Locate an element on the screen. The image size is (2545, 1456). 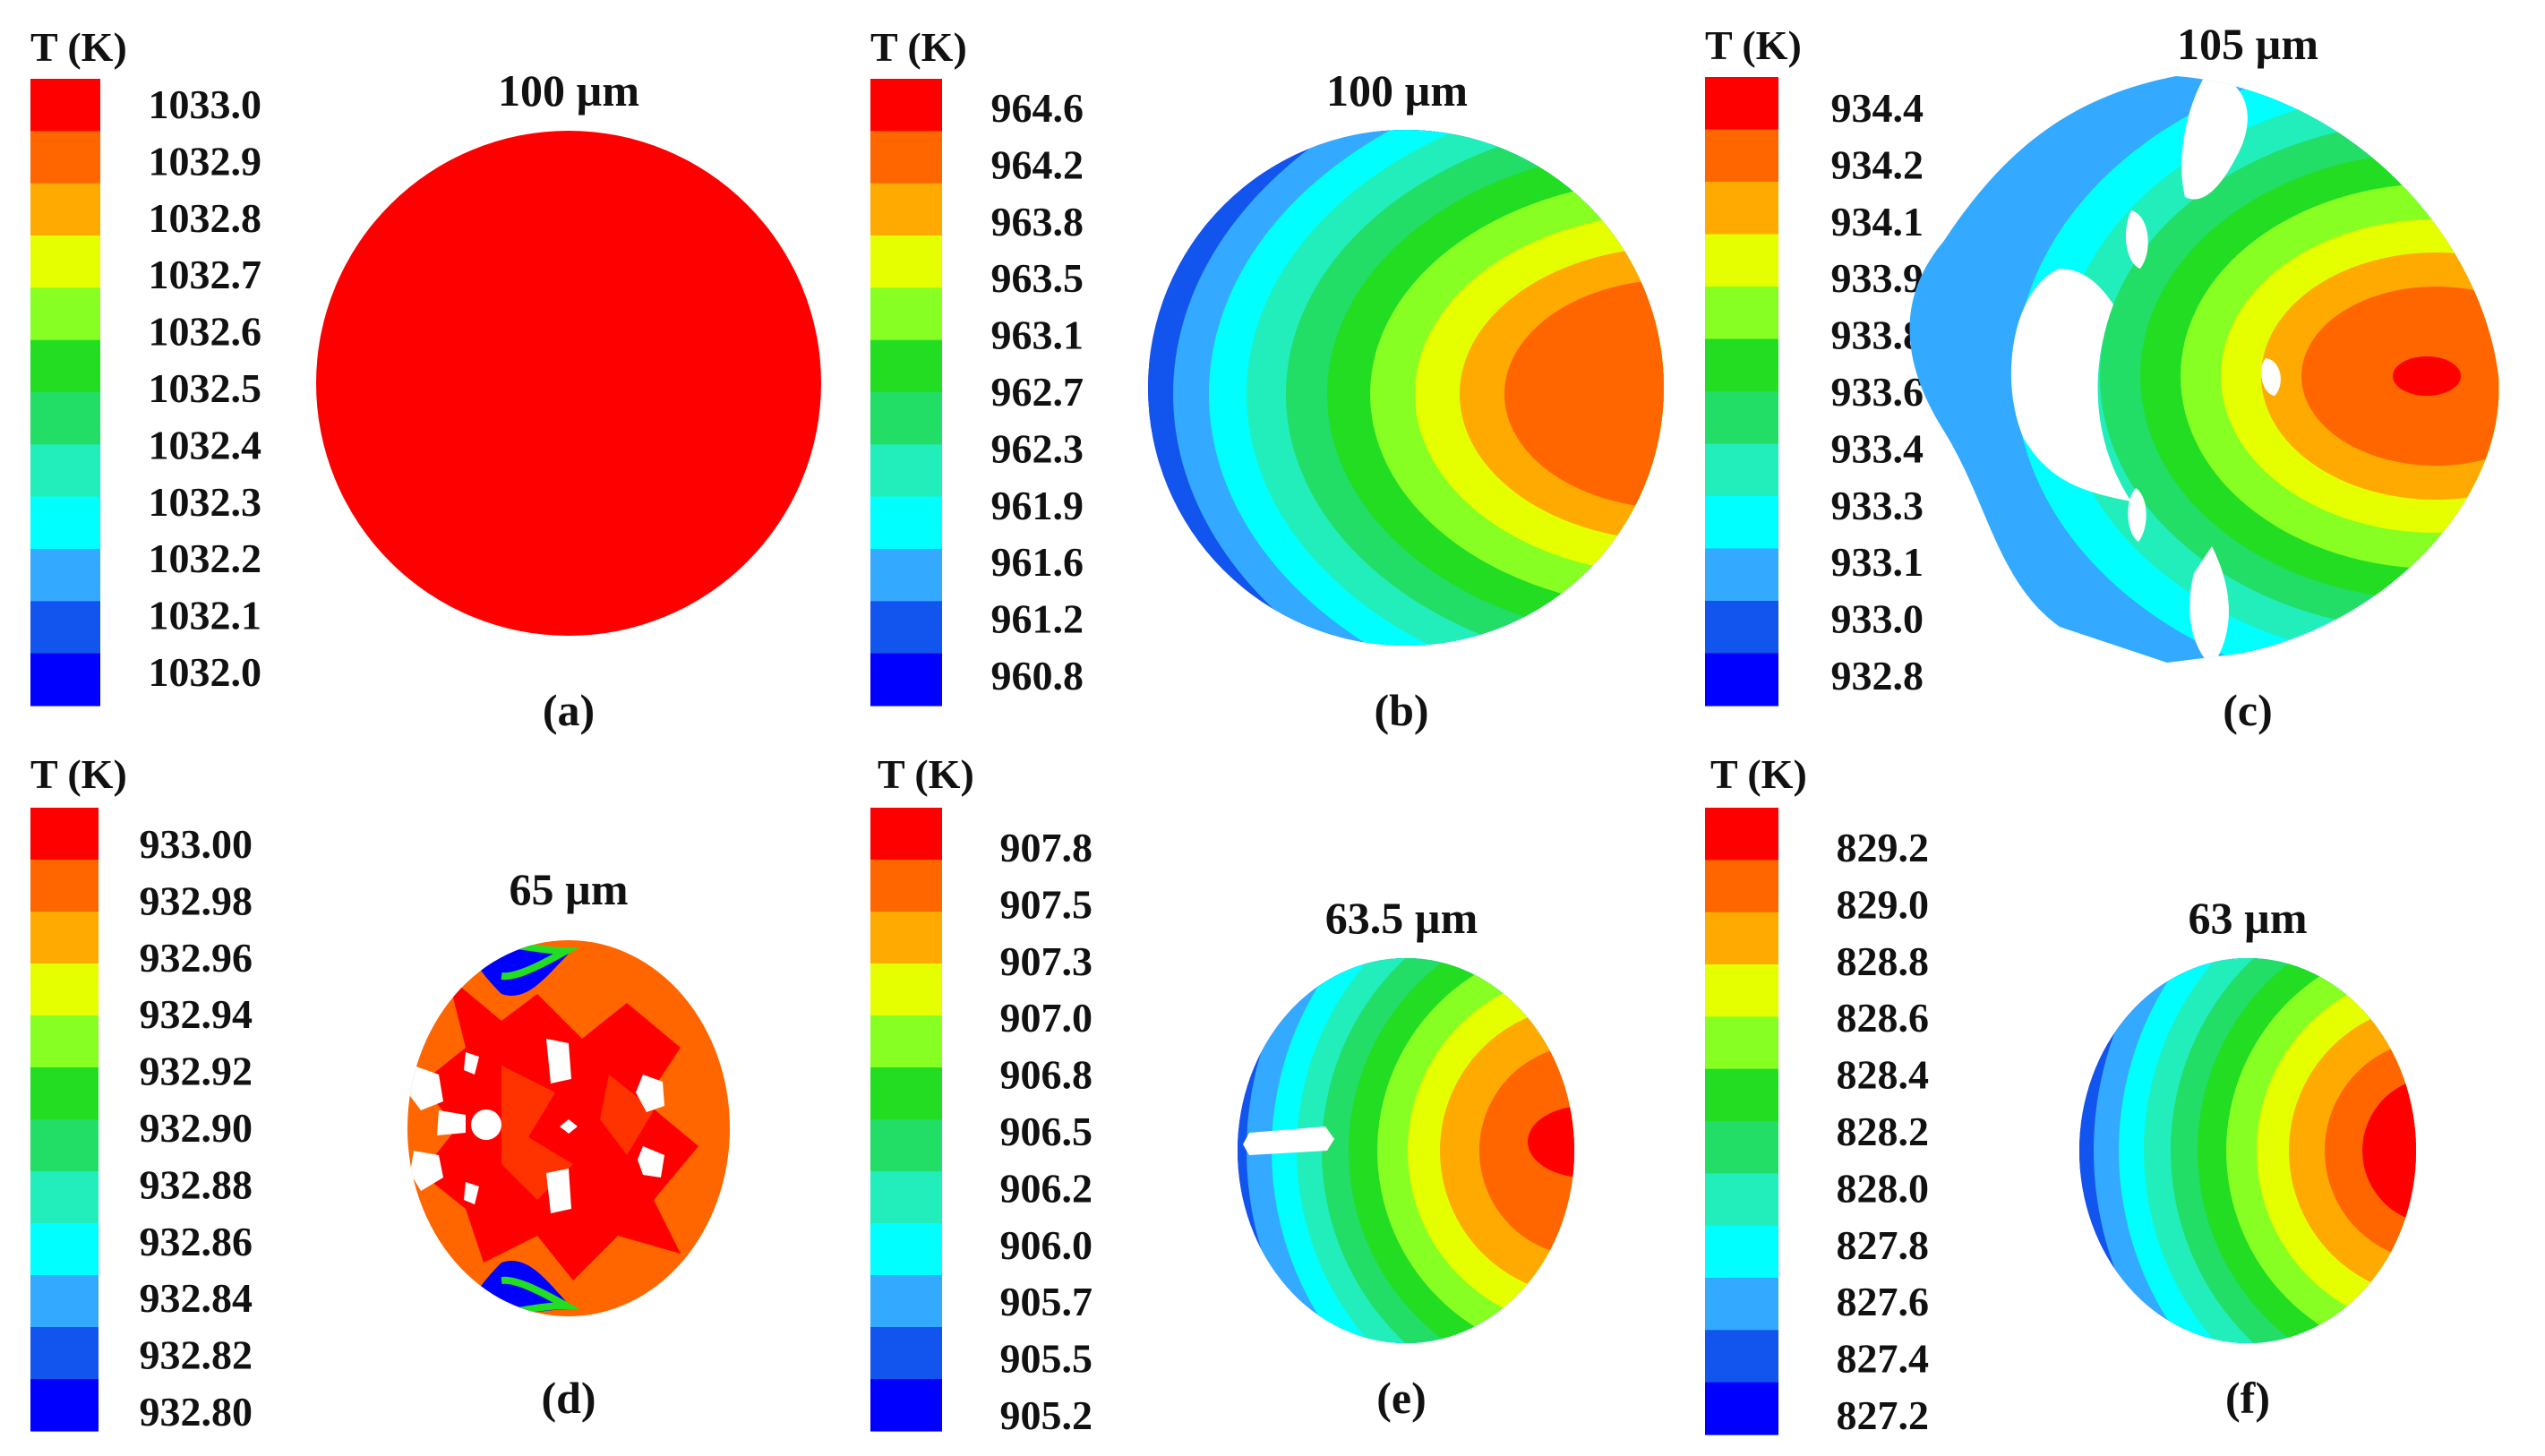
legend-title-b: T (K) is located at coordinates (918, 47).